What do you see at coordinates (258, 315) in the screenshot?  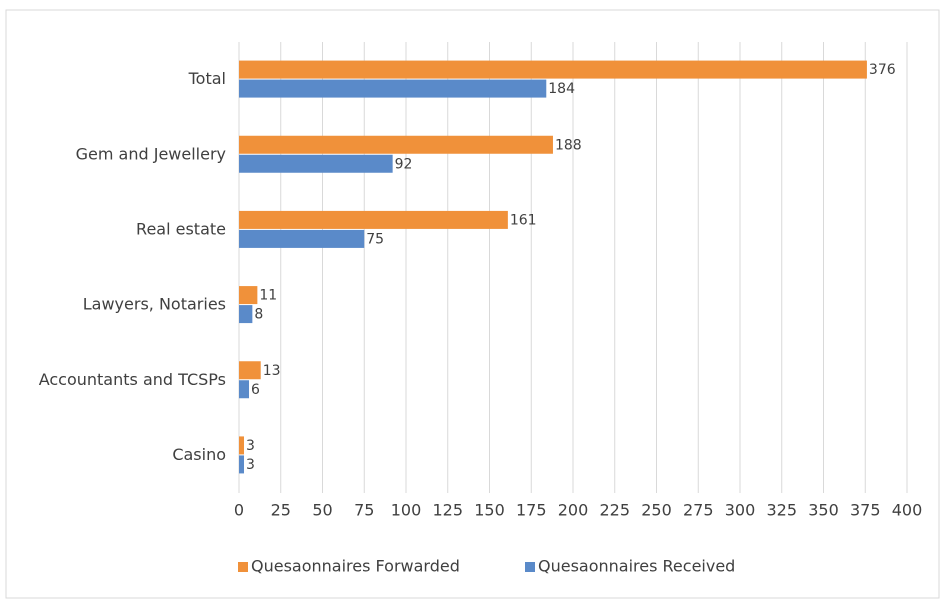 I see `value-label: 8` at bounding box center [258, 315].